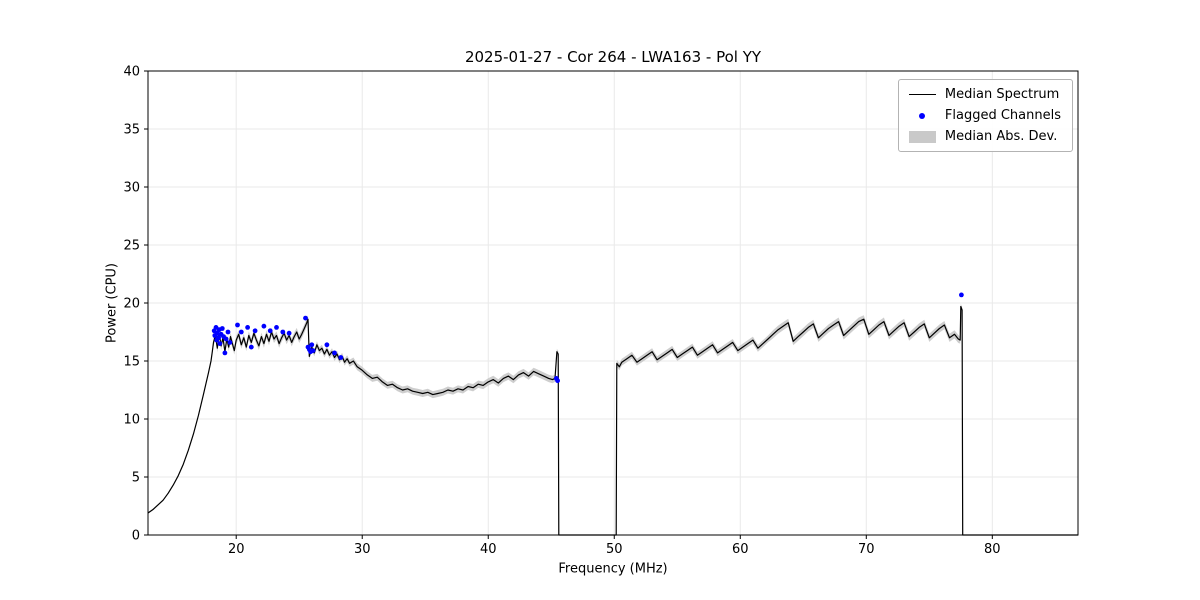 The image size is (1200, 600). I want to click on legend-label-median-abs-dev: Median Abs. Dev., so click(1001, 136).